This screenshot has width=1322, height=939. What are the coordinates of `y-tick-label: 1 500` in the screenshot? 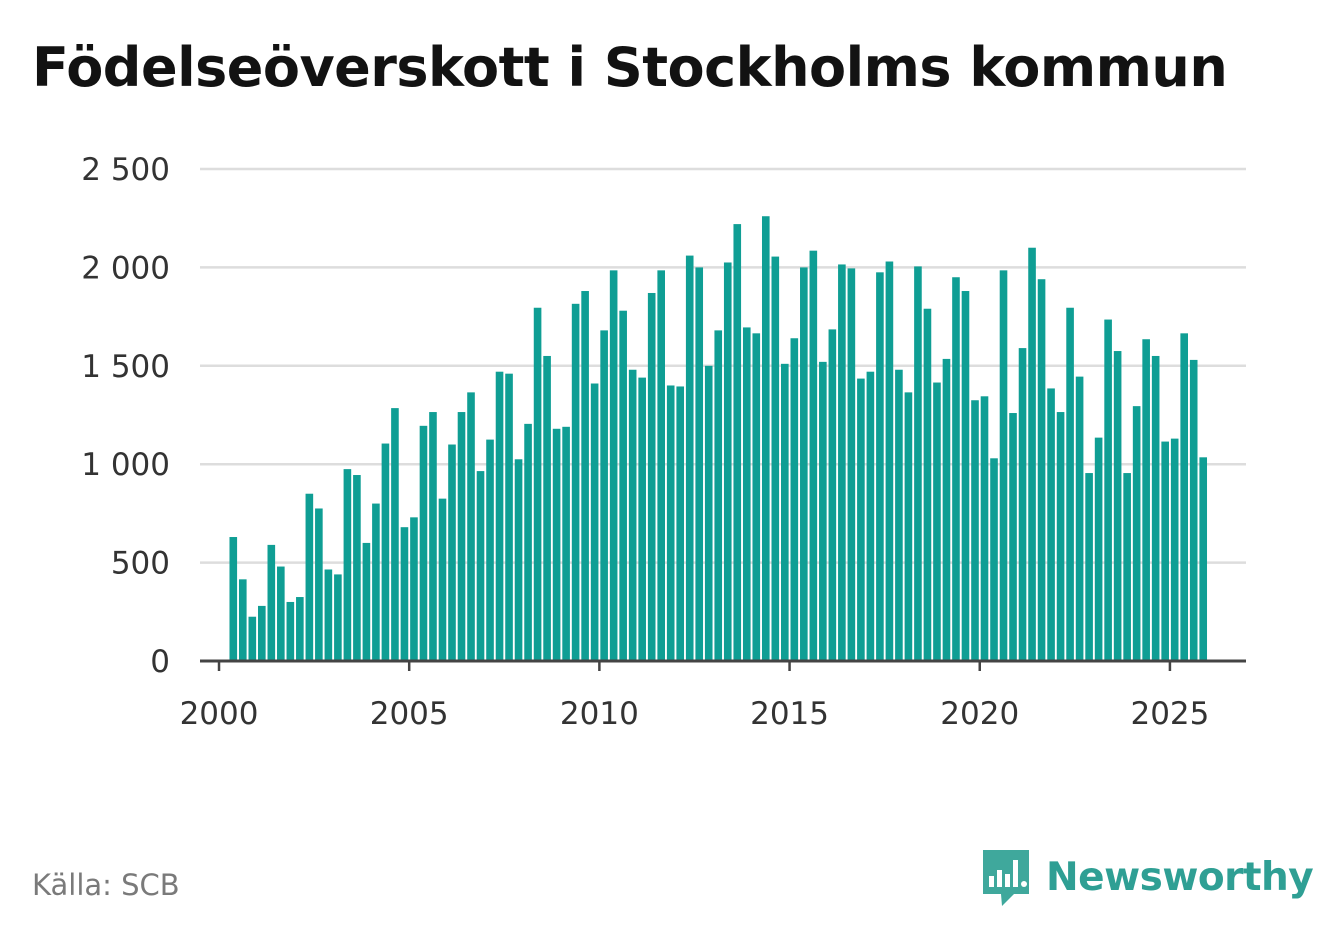 It's located at (125, 367).